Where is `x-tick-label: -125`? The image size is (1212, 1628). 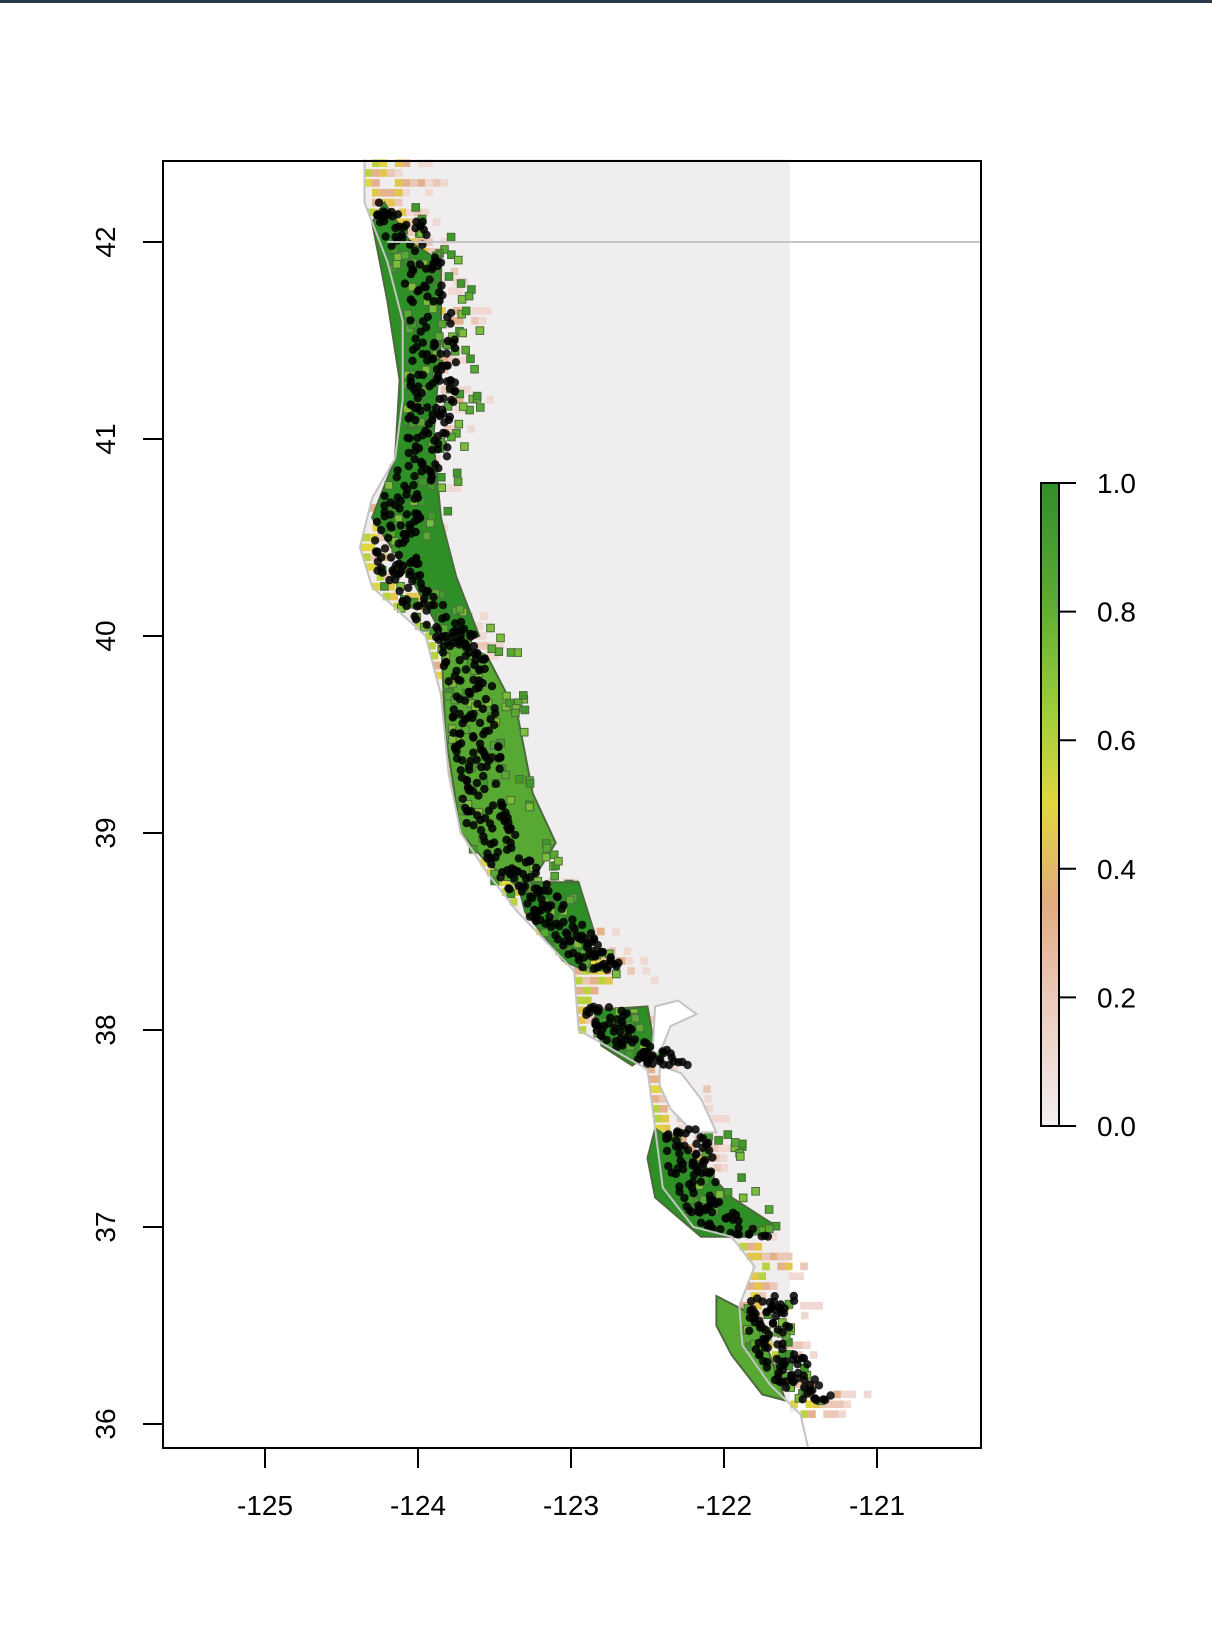
x-tick-label: -125 is located at coordinates (265, 1505).